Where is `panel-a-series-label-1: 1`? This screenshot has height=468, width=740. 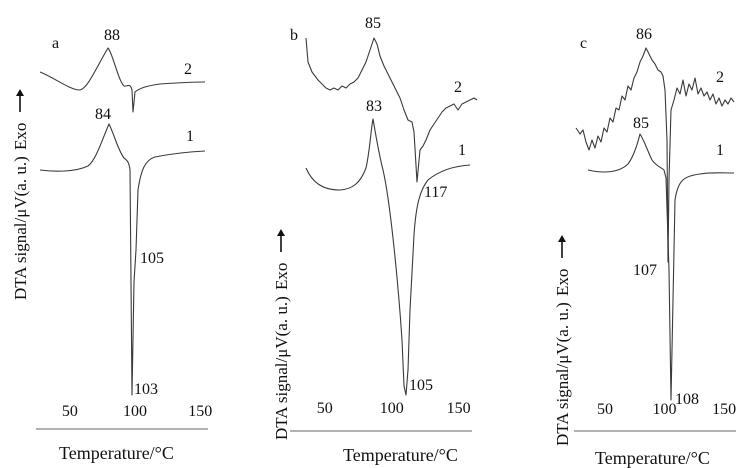
panel-a-series-label-1: 1 is located at coordinates (190, 136).